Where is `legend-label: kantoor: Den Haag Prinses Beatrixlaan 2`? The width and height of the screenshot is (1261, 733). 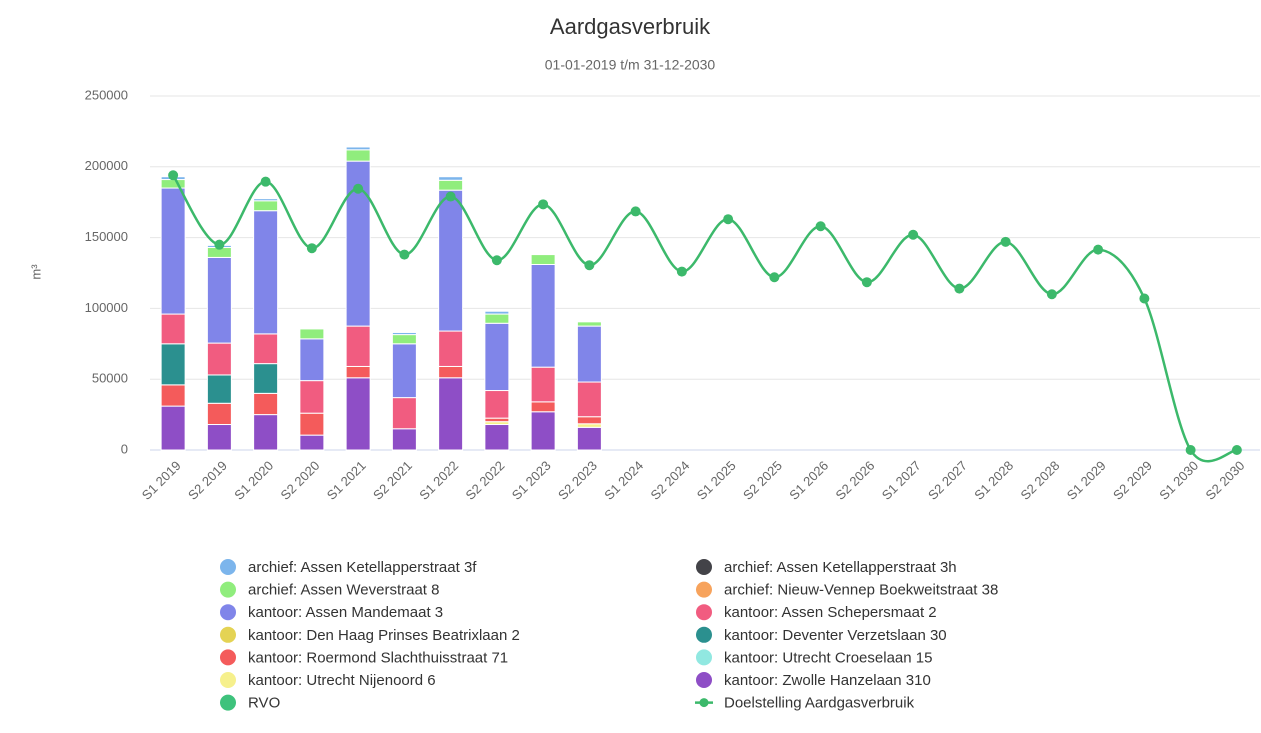
legend-label: kantoor: Den Haag Prinses Beatrixlaan 2 is located at coordinates (384, 635).